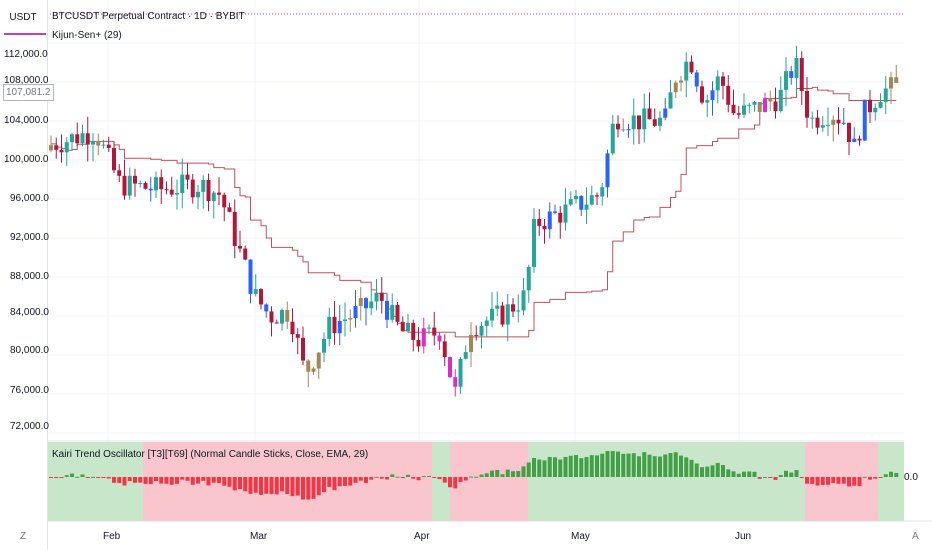 This screenshot has width=932, height=550. What do you see at coordinates (915, 536) in the screenshot?
I see `auto-scale-button: A` at bounding box center [915, 536].